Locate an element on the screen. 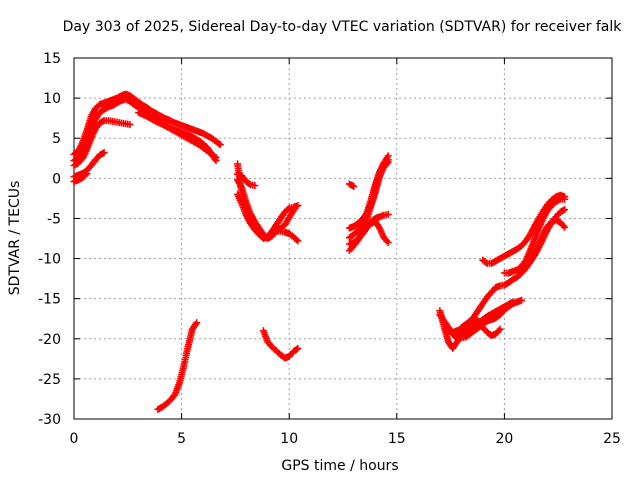 Image resolution: width=640 pixels, height=480 pixels. series-prn-k is located at coordinates (246, 180).